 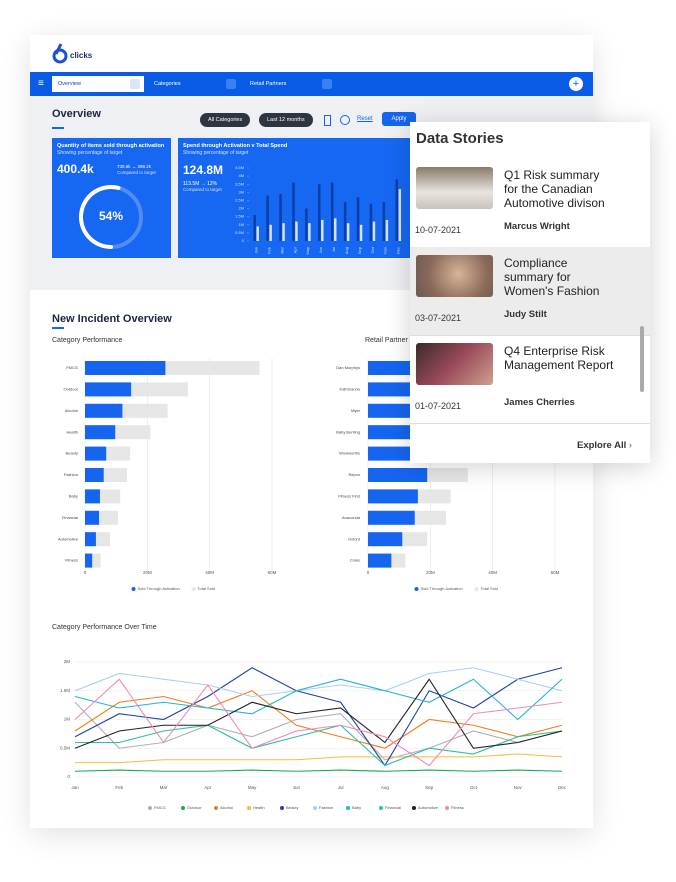 I want to click on y-tick-label: Anaconda, so click(x=351, y=517).